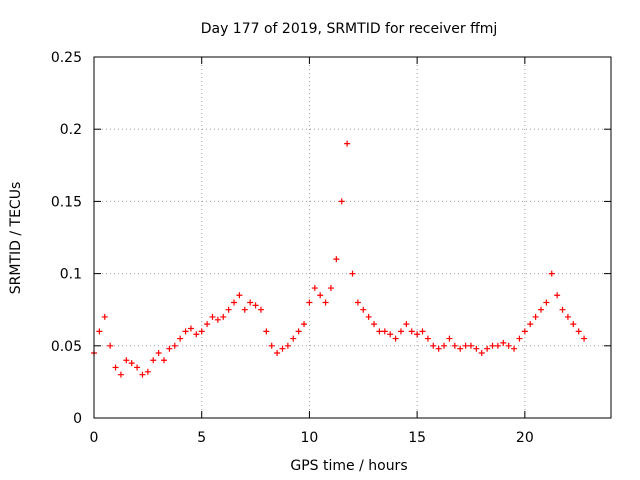 This screenshot has height=480, width=640. I want to click on y-tick-label: 0.25, so click(66, 58).